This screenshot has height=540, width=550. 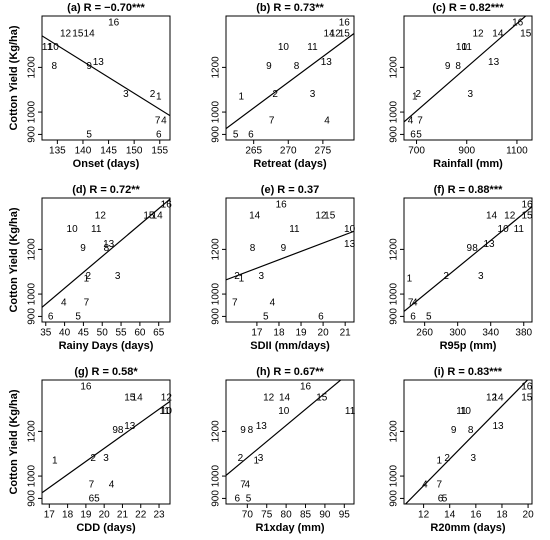 I want to click on point-label: 7, so click(x=87, y=303).